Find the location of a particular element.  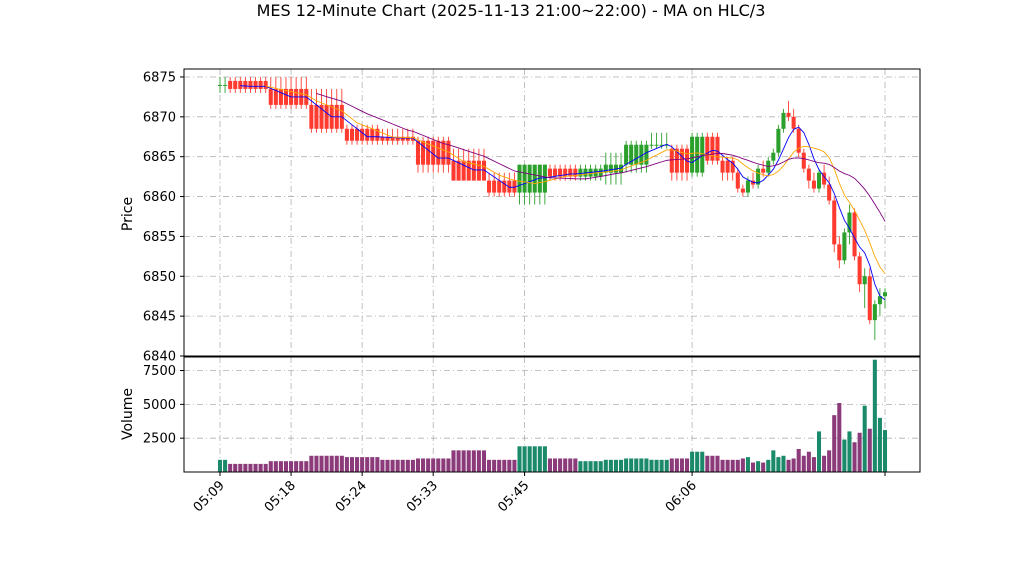

volume-grid is located at coordinates (552, 414).